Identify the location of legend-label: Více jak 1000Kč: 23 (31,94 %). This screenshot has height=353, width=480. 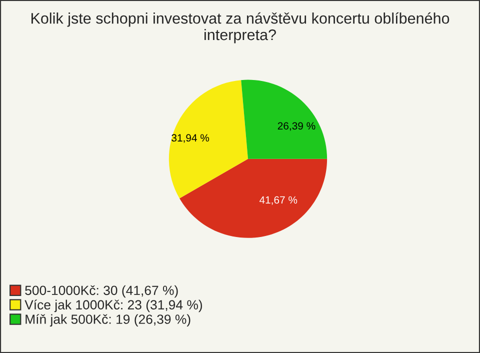
(113, 306).